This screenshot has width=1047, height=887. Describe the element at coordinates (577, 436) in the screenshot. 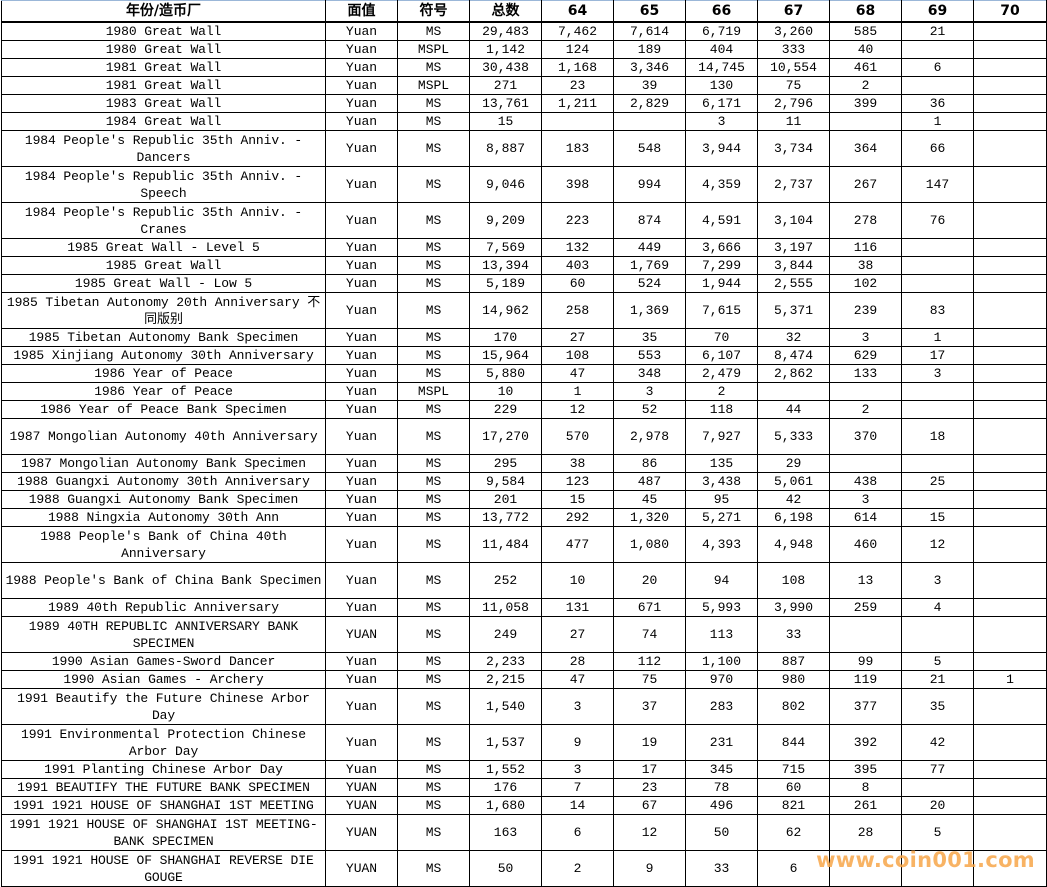

I see `cell-g64: 570` at that location.